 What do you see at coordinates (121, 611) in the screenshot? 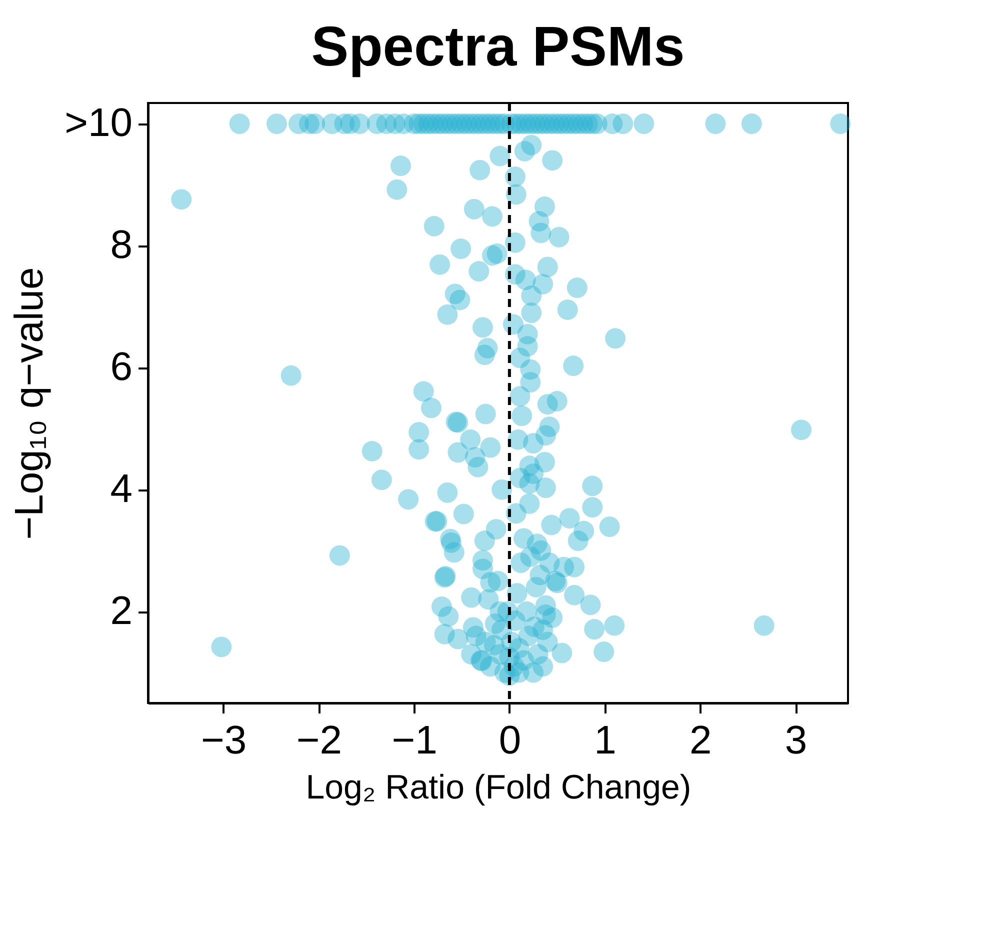
I see `y-tick-label: 2` at bounding box center [121, 611].